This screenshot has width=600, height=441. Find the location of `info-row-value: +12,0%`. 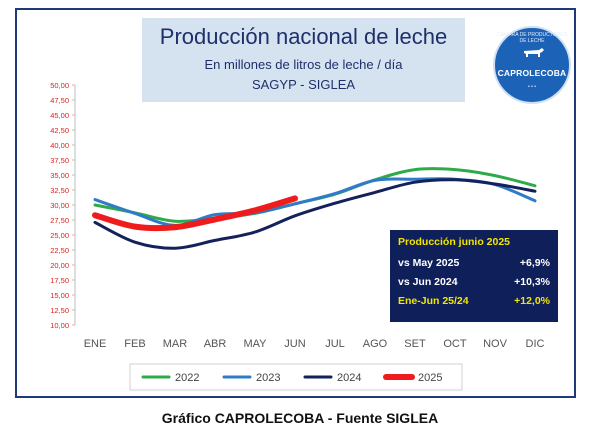

info-row-value: +12,0% is located at coordinates (532, 301).